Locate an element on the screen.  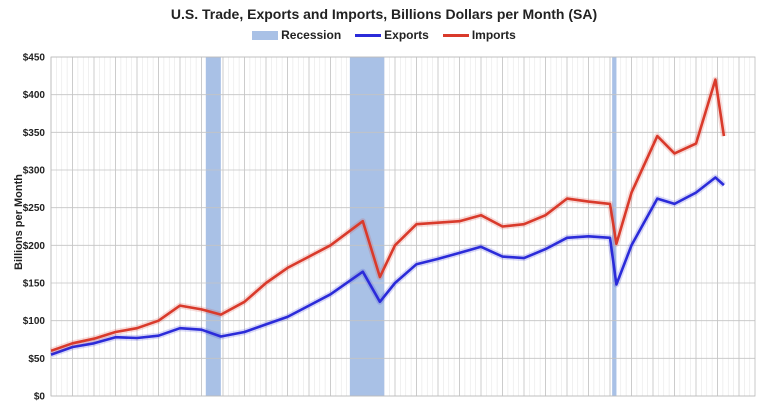
y-tick-label: $200 is located at coordinates (34, 246).